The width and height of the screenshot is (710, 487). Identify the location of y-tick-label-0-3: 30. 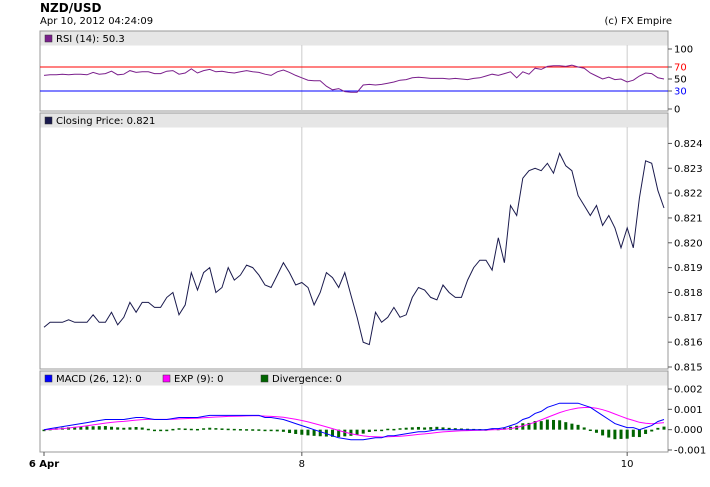
(680, 92).